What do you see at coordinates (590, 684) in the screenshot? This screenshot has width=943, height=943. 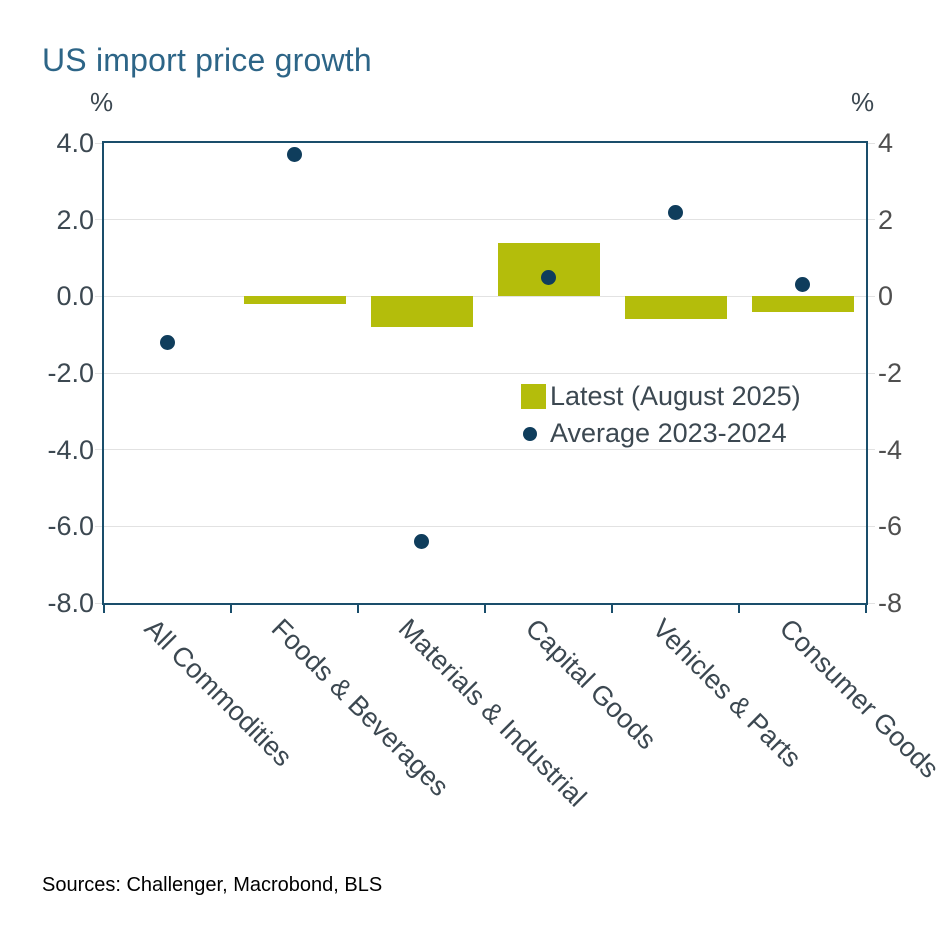 I see `x-axis-label-capital-goods: Capital Goods` at bounding box center [590, 684].